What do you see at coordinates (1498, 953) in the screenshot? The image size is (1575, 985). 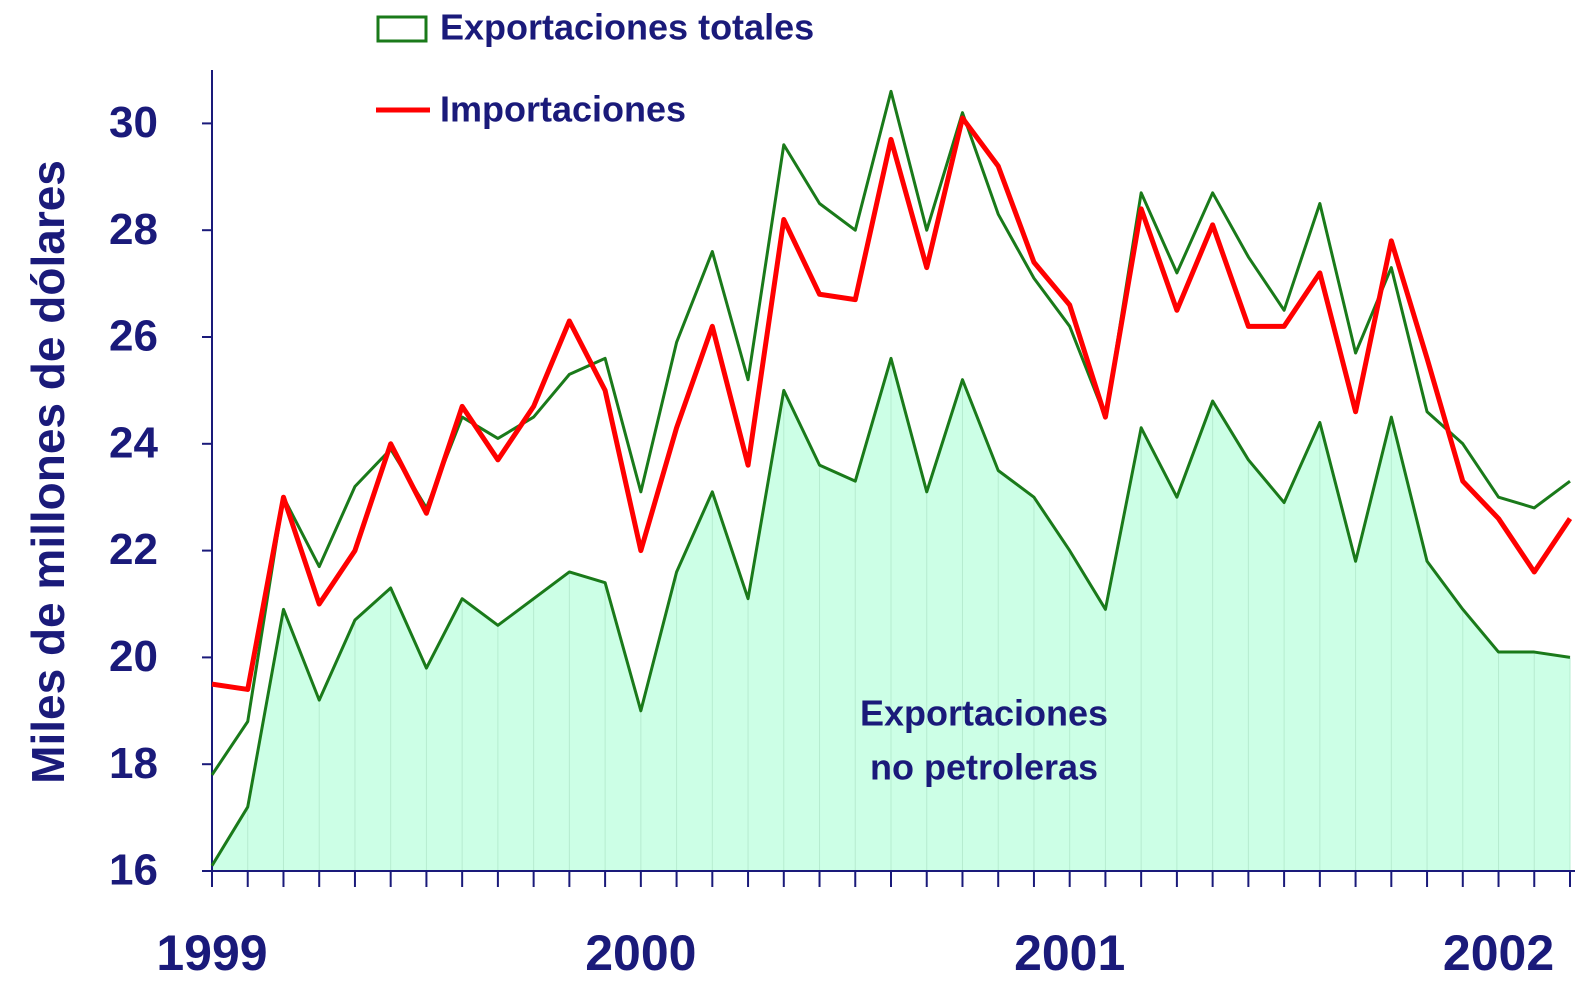 I see `x-tick-label: 2002` at bounding box center [1498, 953].